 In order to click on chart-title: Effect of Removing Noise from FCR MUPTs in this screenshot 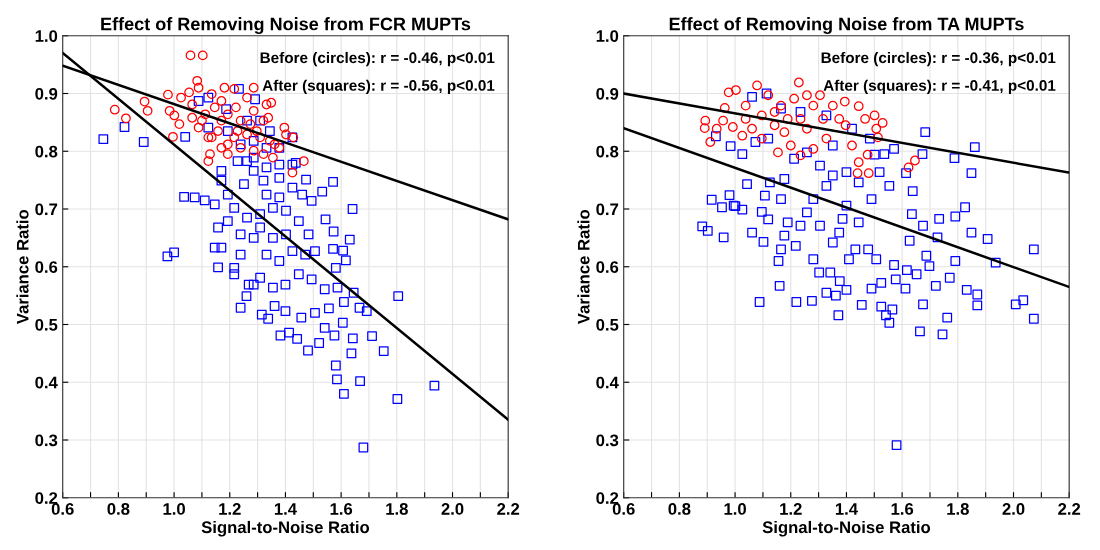, I will do `click(286, 26)`.